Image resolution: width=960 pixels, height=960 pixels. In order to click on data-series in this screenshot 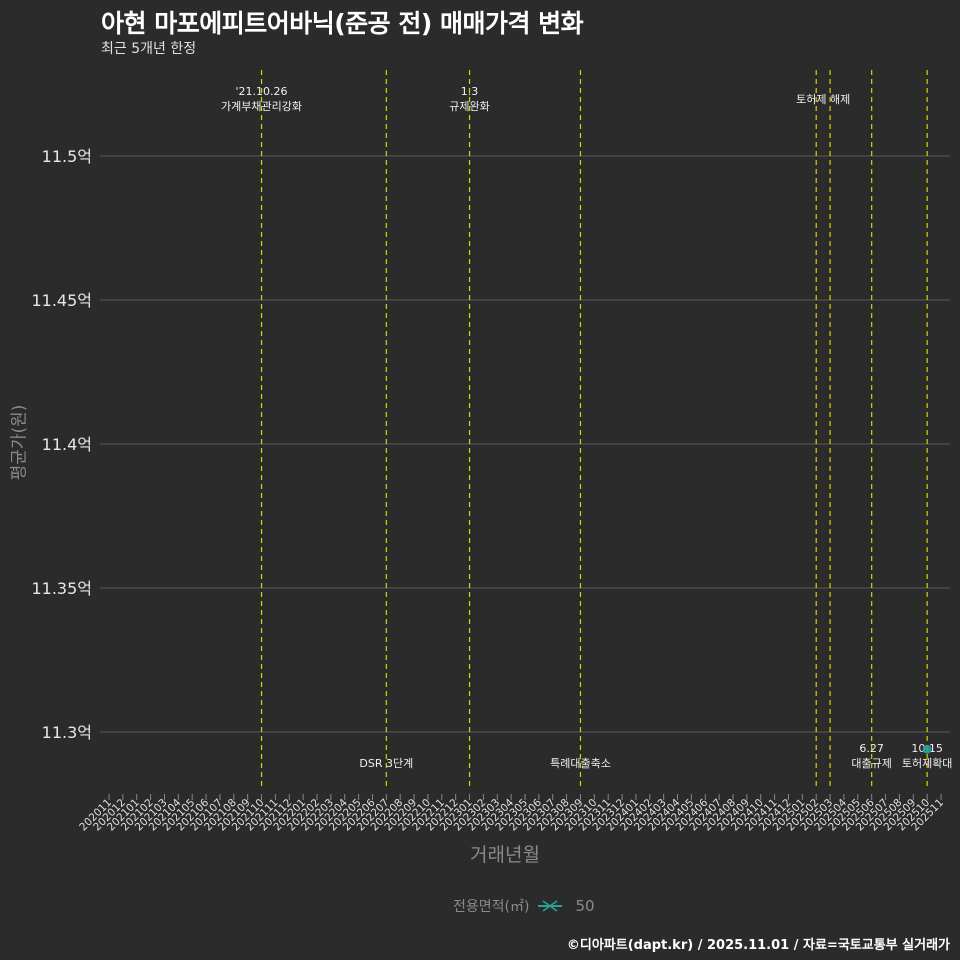, I will do `click(927, 749)`.